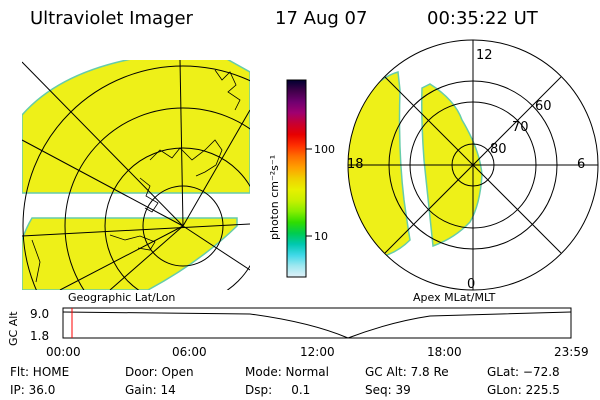 This screenshot has width=600, height=400. What do you see at coordinates (321, 18) in the screenshot?
I see `observation-date: 17 Aug 07` at bounding box center [321, 18].